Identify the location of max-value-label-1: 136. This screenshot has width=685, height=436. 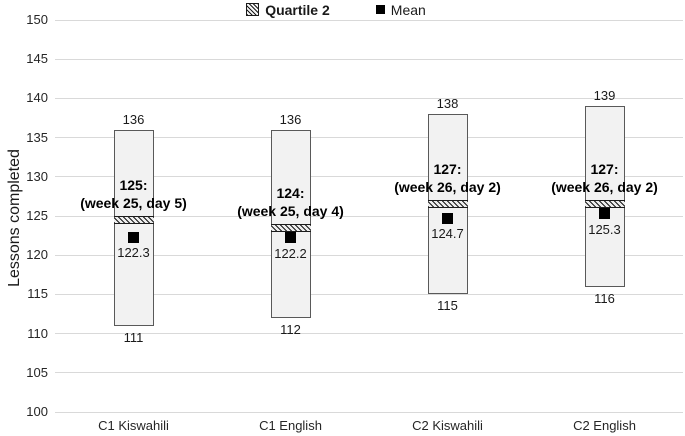
(290, 119).